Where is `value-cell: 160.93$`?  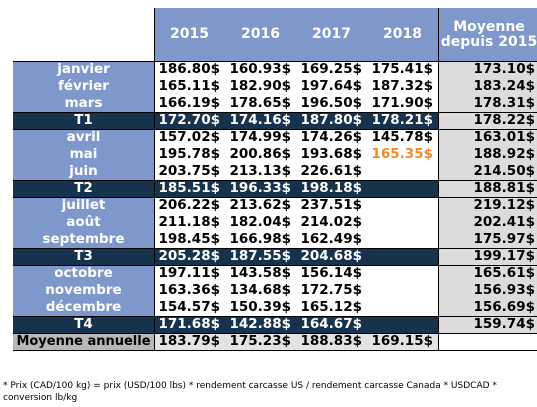
value-cell: 160.93$ is located at coordinates (260, 69).